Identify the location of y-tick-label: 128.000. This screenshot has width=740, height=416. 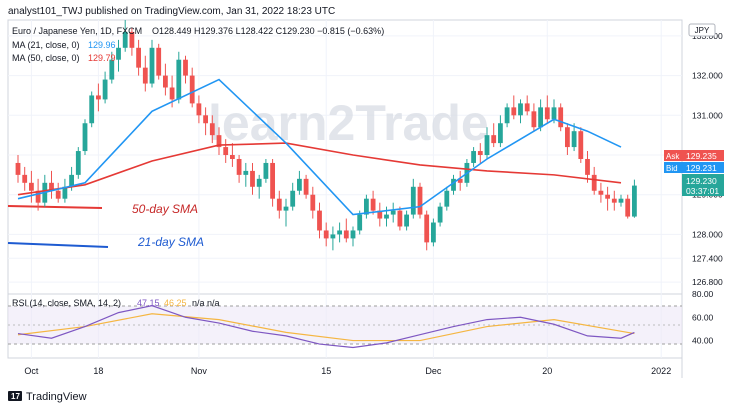
(707, 234).